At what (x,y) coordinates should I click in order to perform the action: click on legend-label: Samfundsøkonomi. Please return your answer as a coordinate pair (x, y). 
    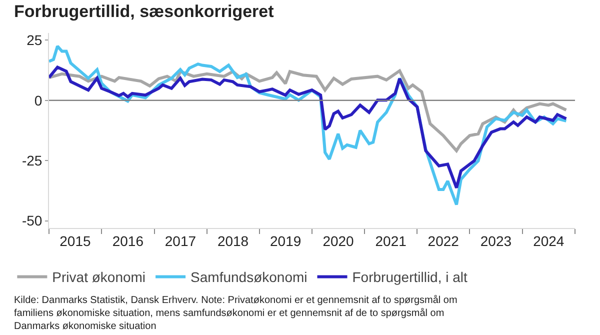
    Looking at the image, I should click on (249, 277).